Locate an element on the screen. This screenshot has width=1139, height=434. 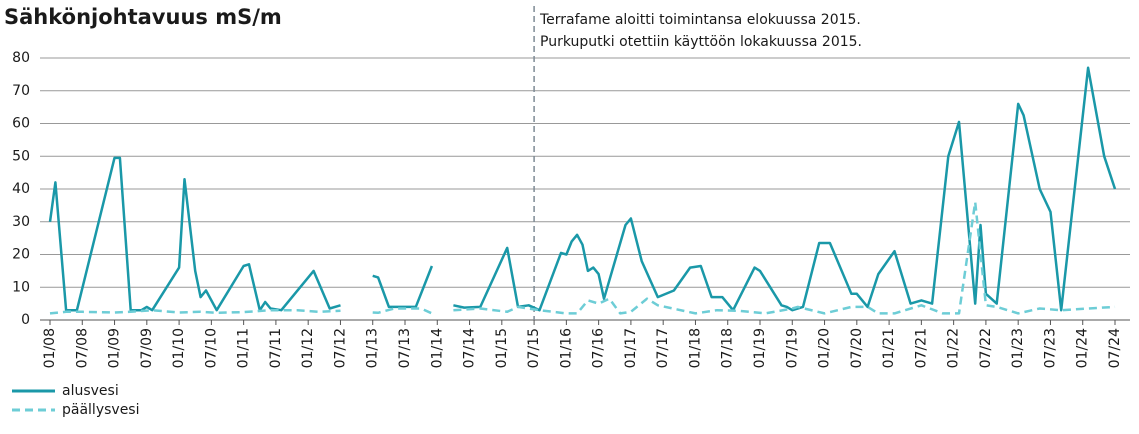
x-tick-label: 07/19 is located at coordinates (792, 348).